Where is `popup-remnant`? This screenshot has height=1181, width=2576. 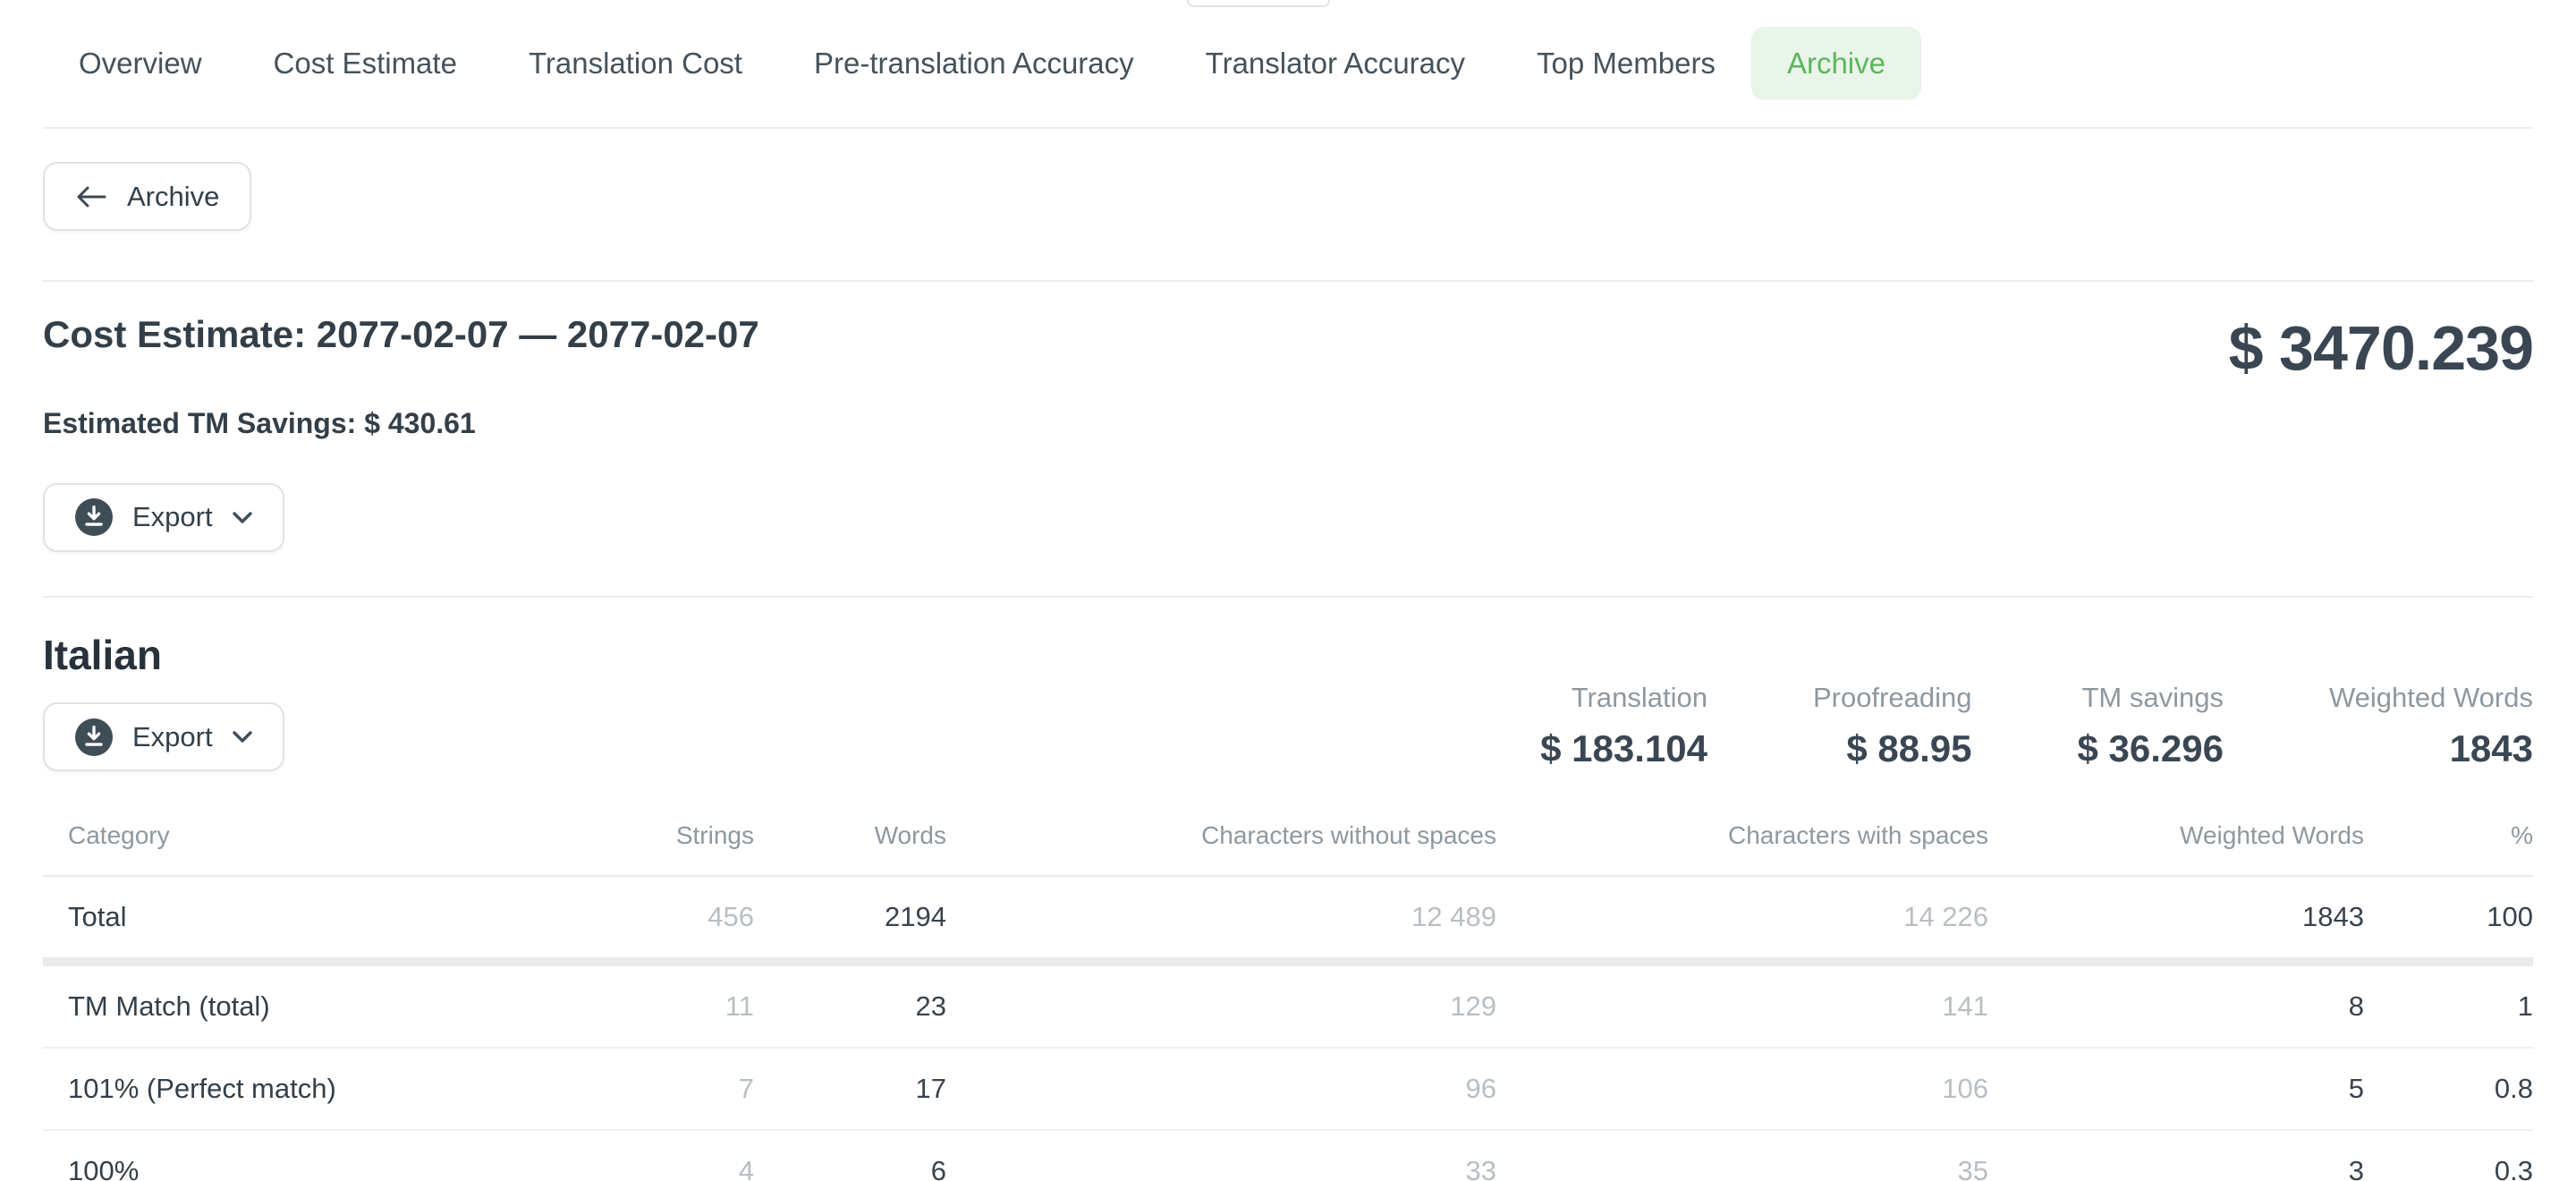
popup-remnant is located at coordinates (1258, 3).